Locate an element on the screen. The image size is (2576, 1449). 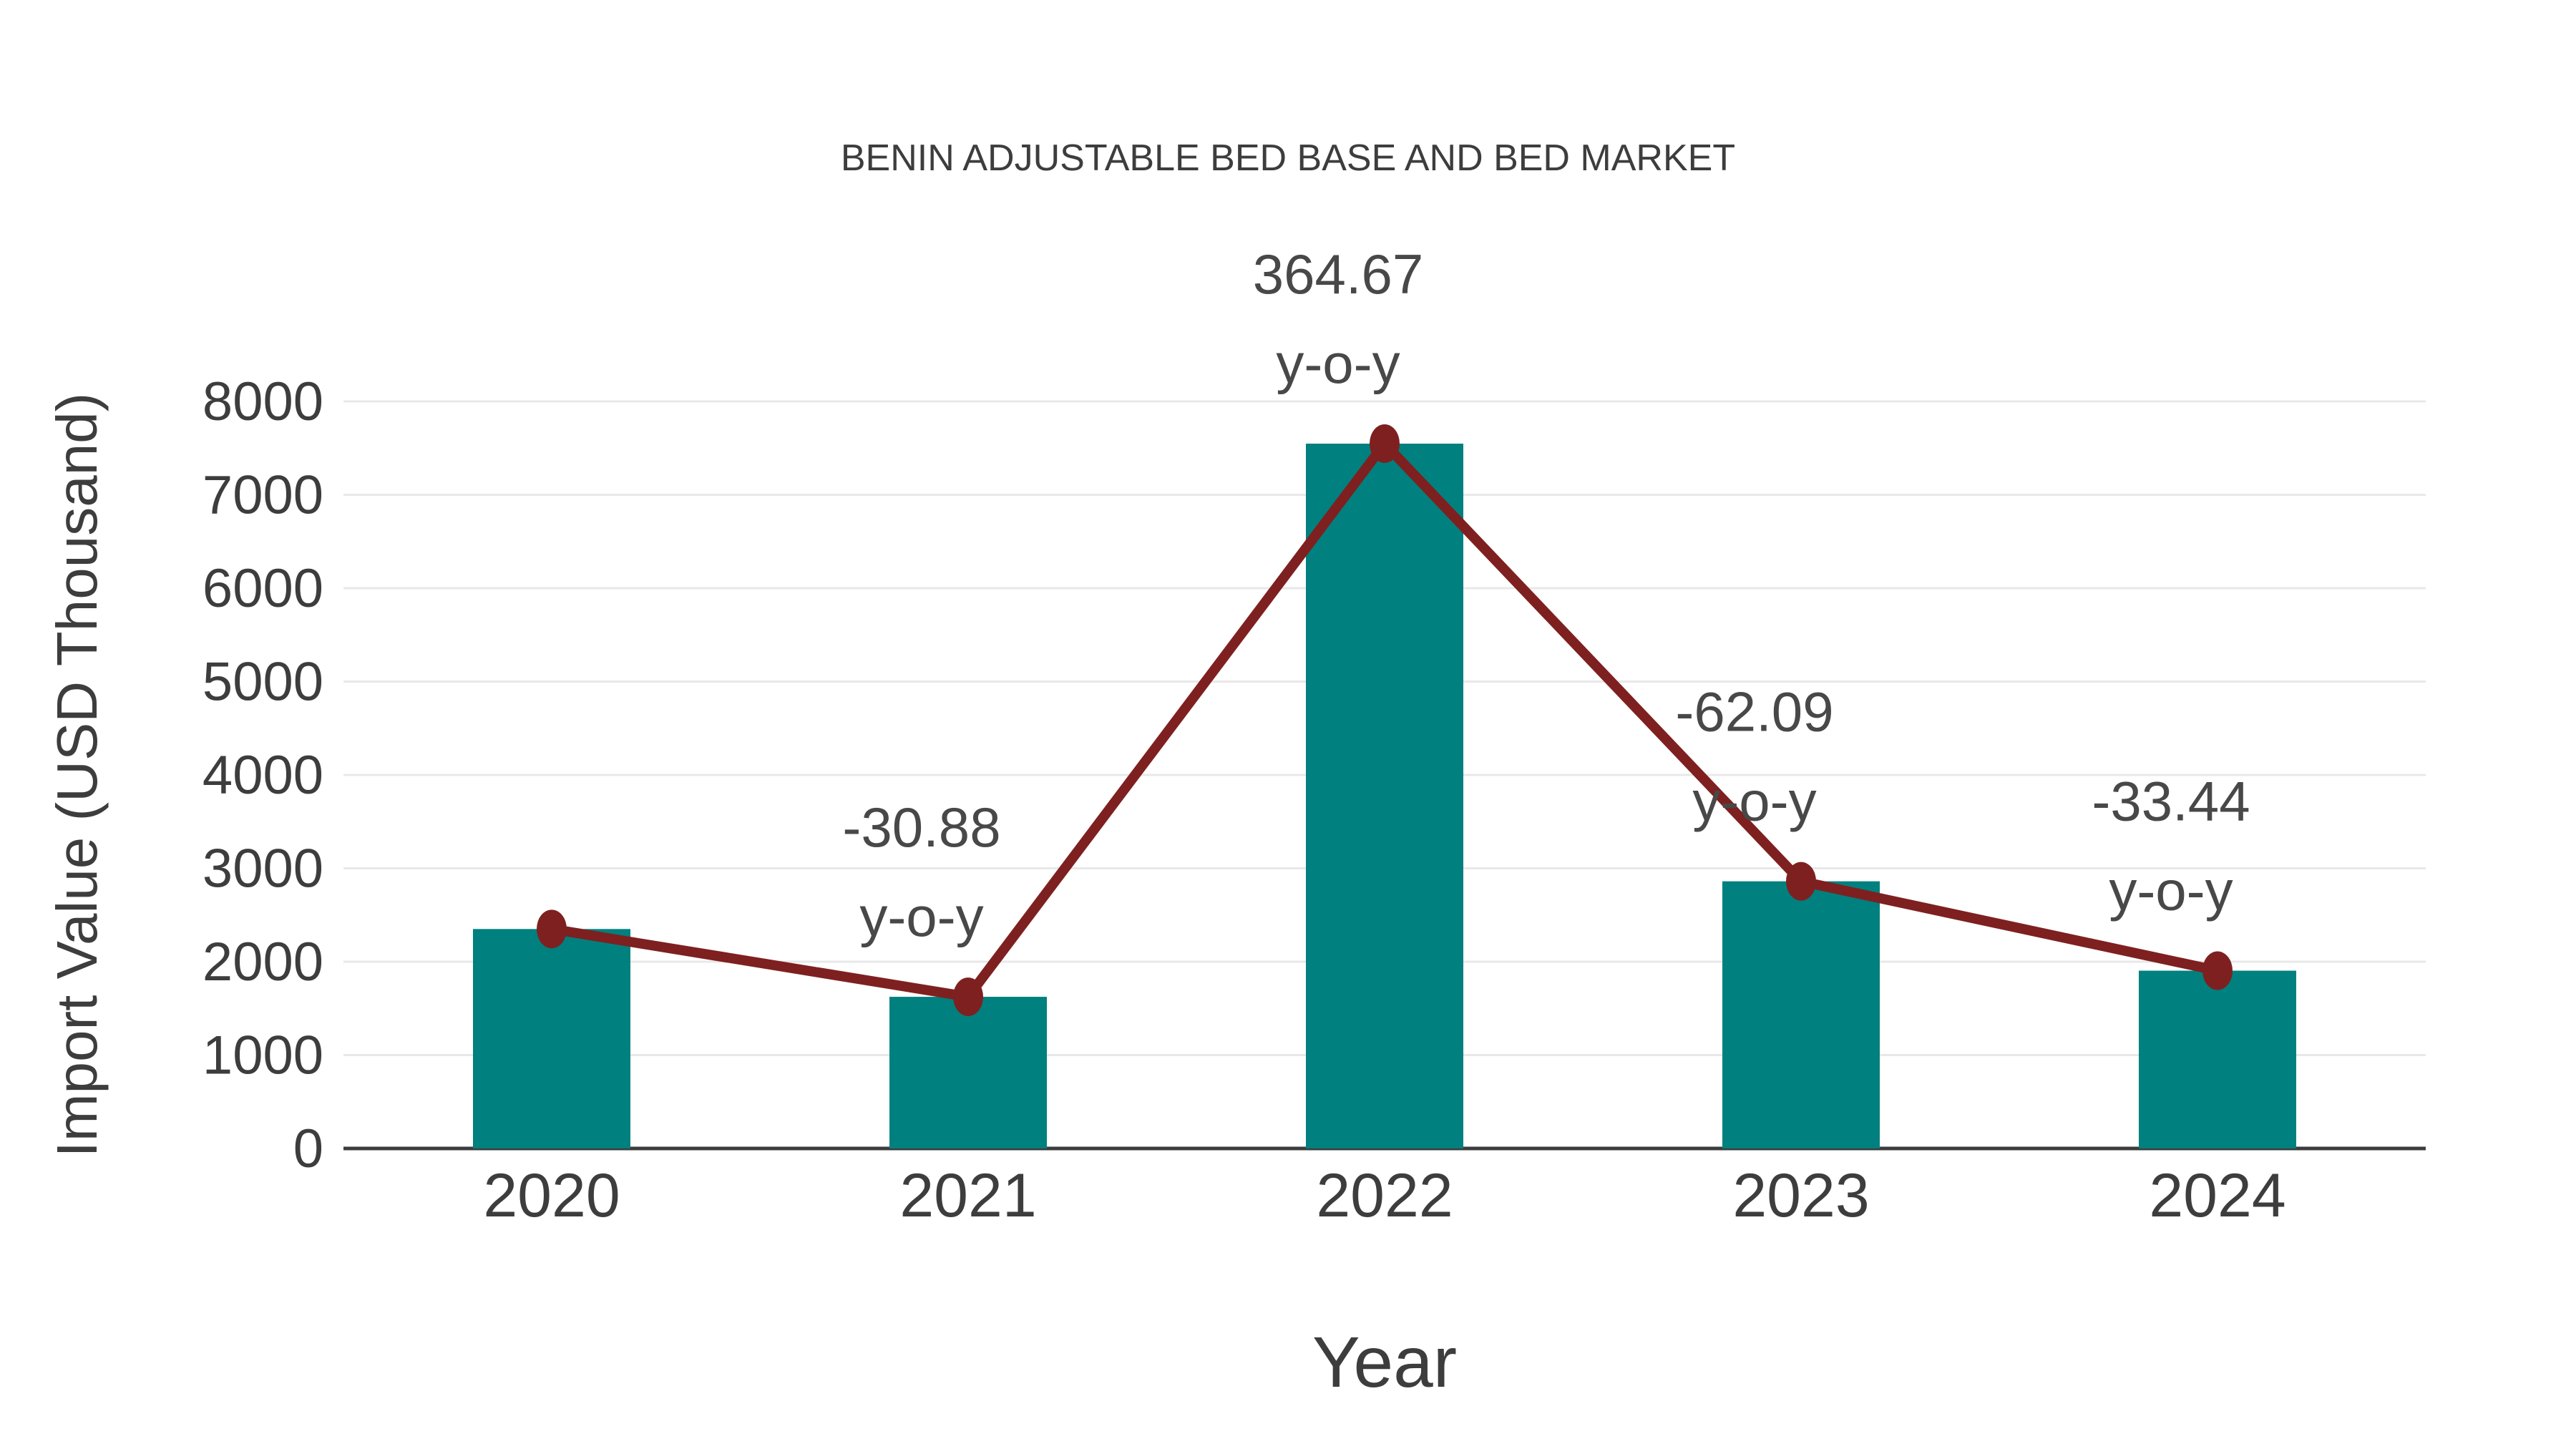
annotation-value-2021: -30.88 is located at coordinates (921, 827).